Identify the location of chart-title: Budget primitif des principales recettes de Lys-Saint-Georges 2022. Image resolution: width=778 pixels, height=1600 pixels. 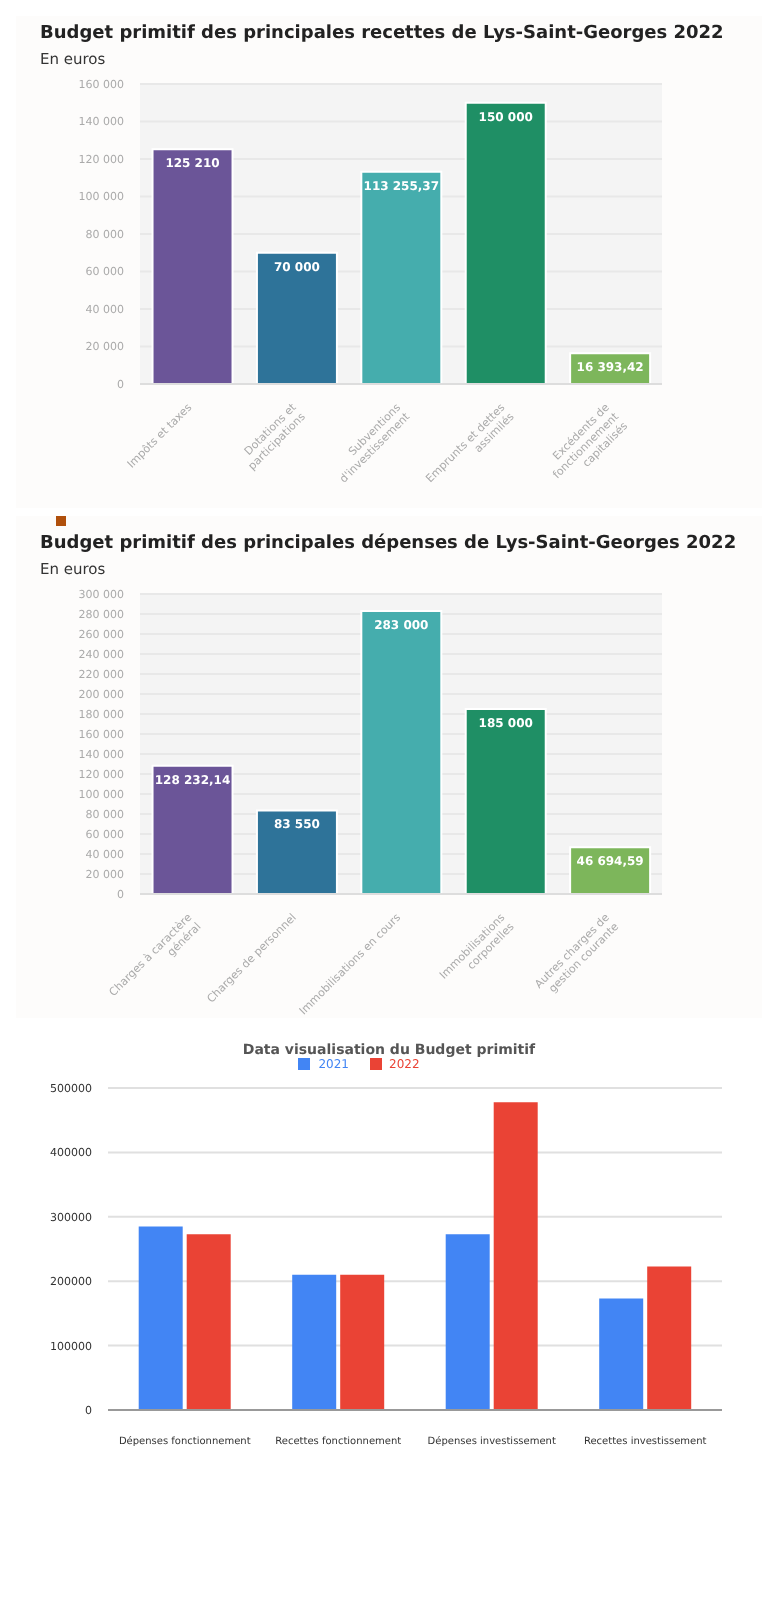
(382, 33).